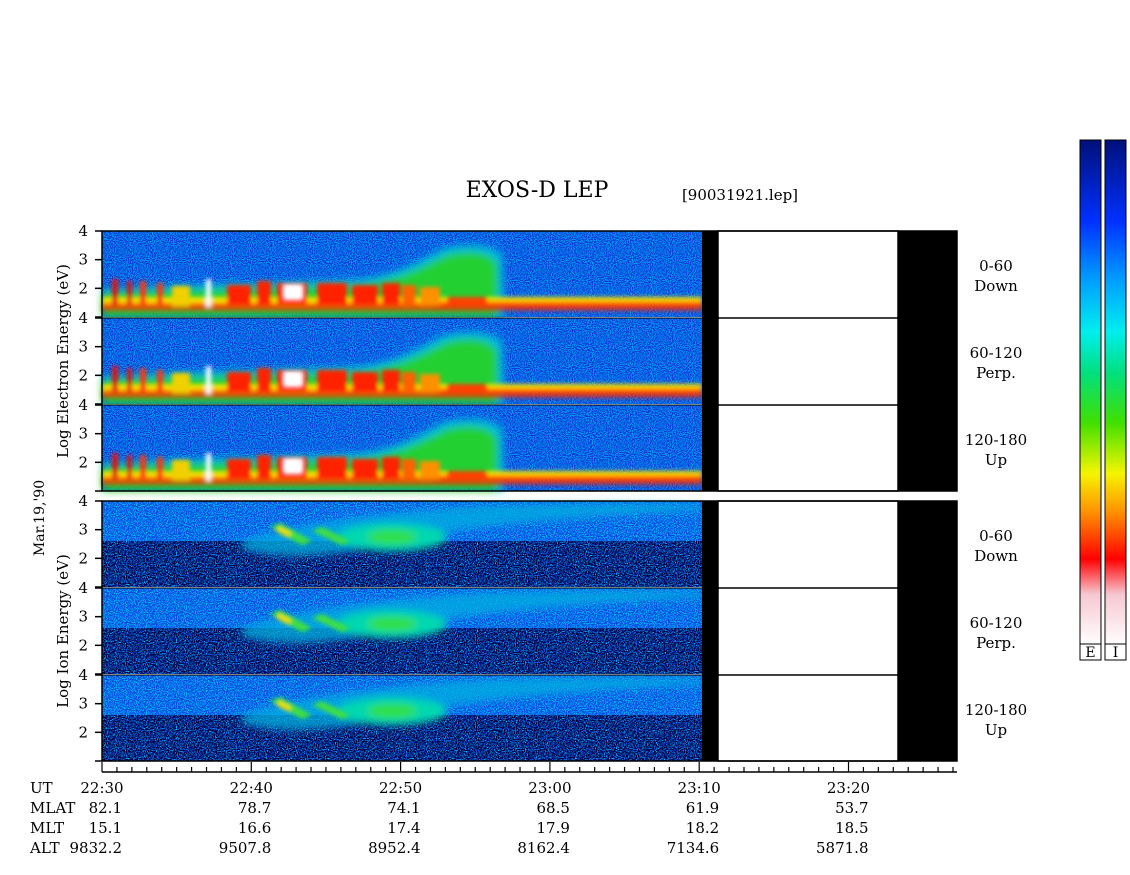  What do you see at coordinates (63, 361) in the screenshot?
I see `electron-y-label: Log Electron Energy (eV)` at bounding box center [63, 361].